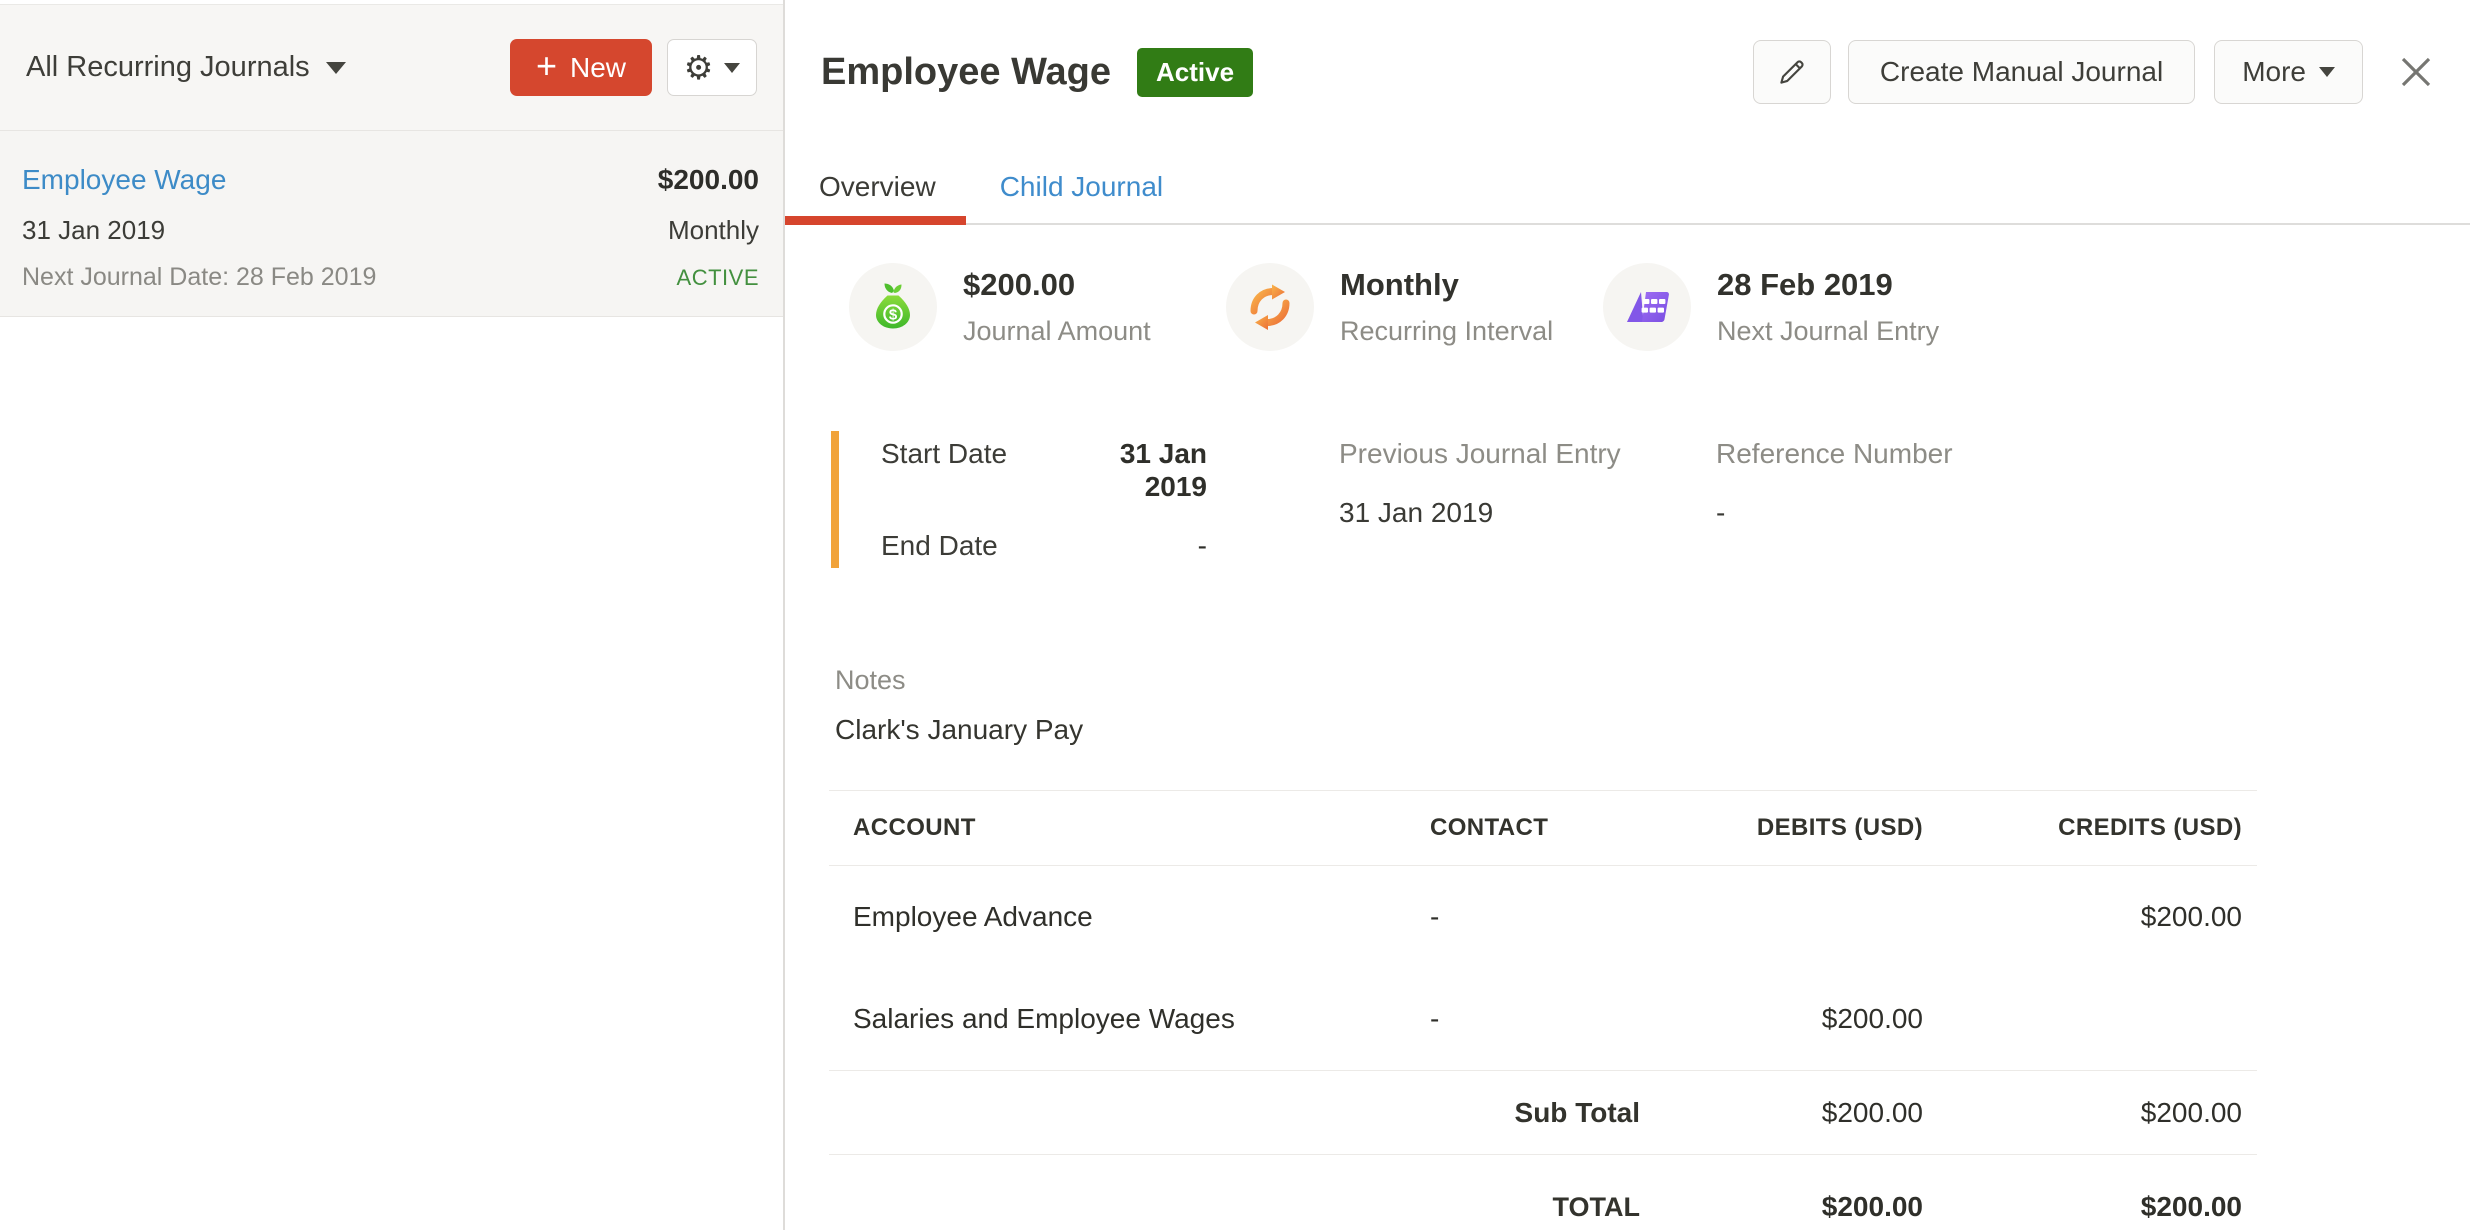 The width and height of the screenshot is (2470, 1230). I want to click on reference-number-group: Reference Number -, so click(1904, 483).